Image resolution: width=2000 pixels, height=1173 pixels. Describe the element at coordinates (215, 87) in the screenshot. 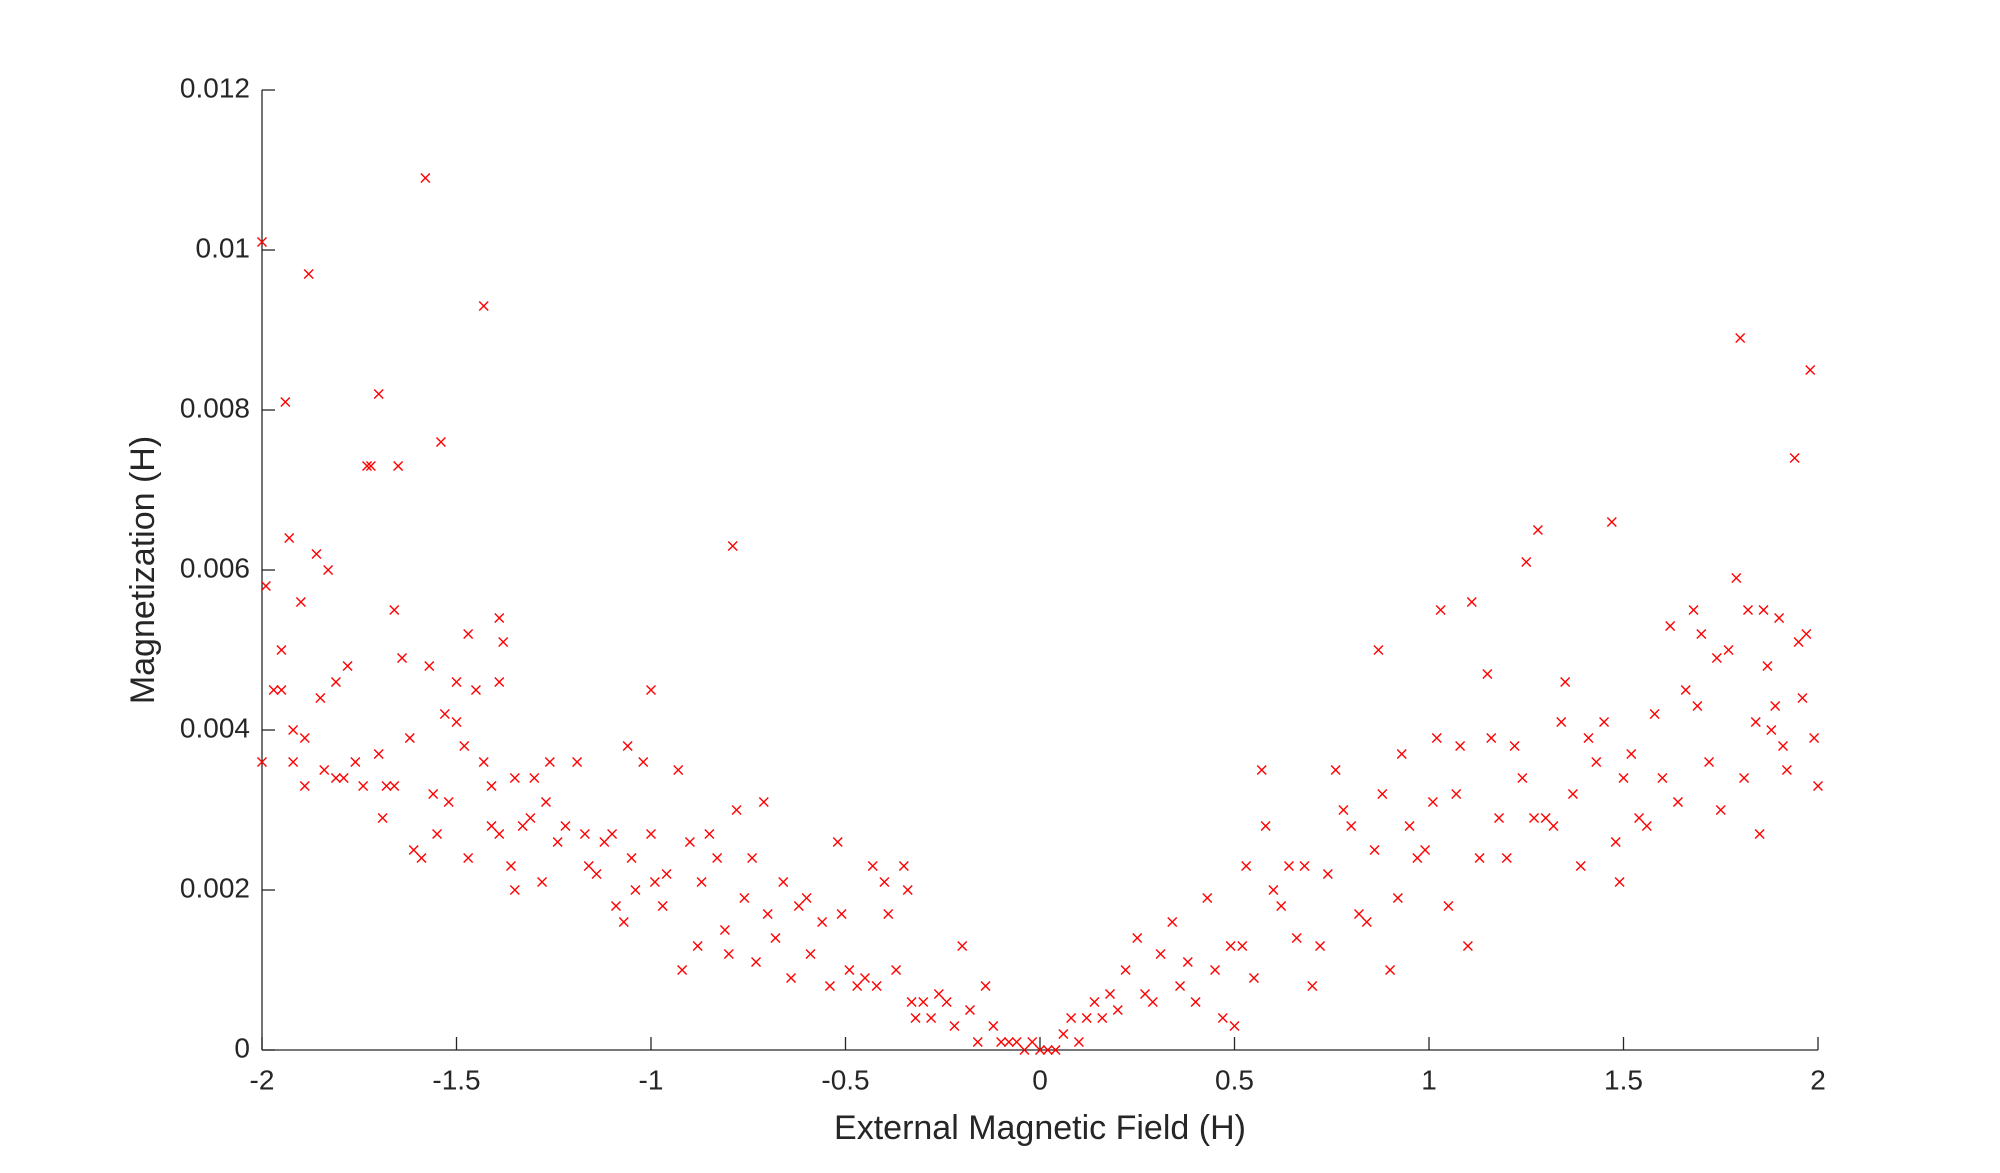

I see `y-tick-label: 0.012` at that location.